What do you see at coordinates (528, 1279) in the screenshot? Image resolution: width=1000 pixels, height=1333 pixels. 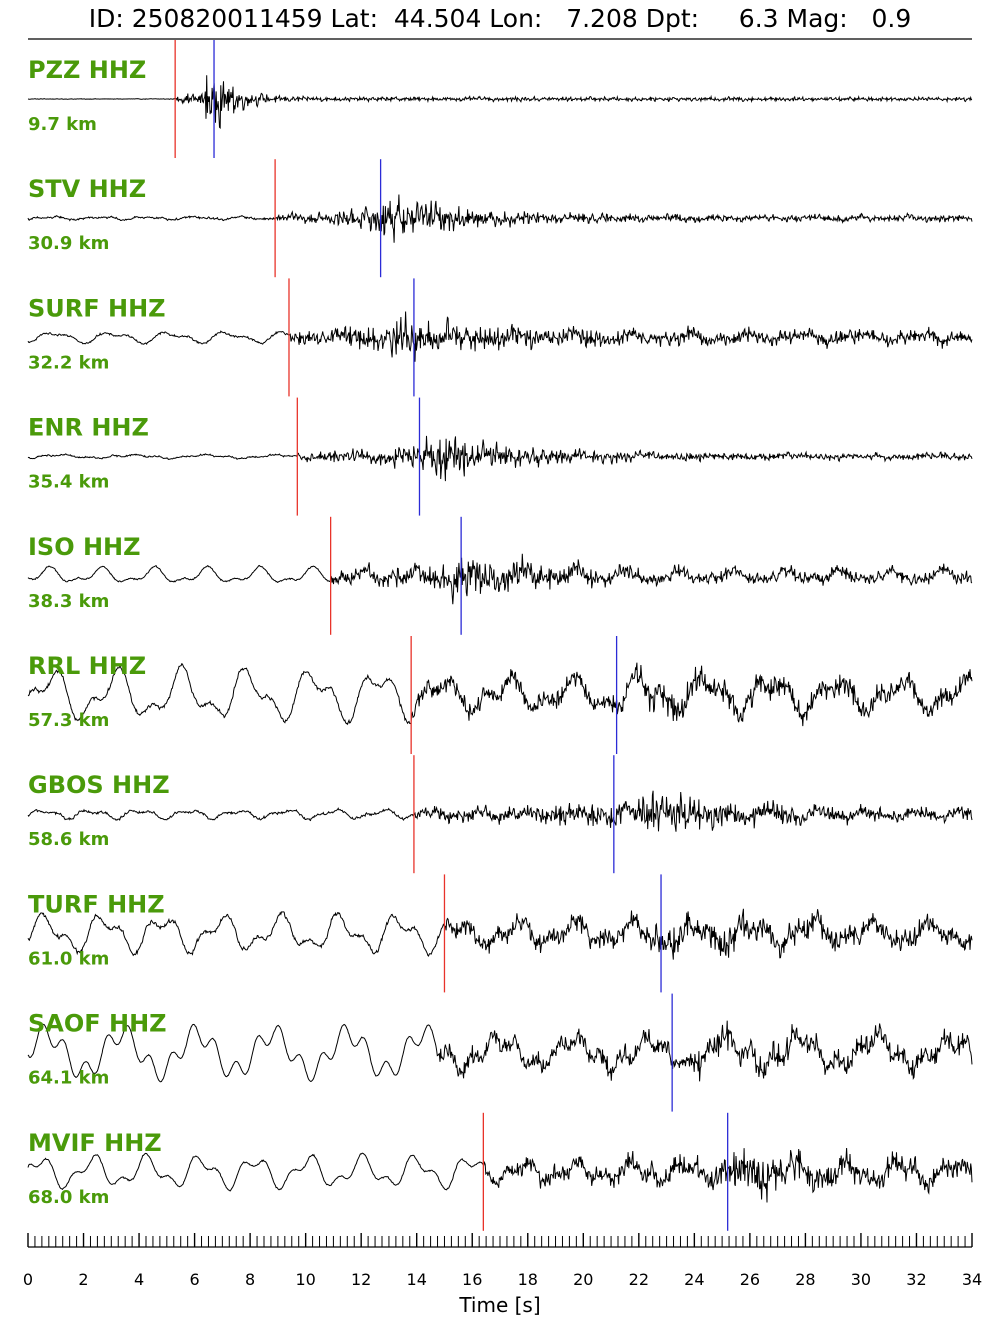 I see `x-tick-label: 18` at bounding box center [528, 1279].